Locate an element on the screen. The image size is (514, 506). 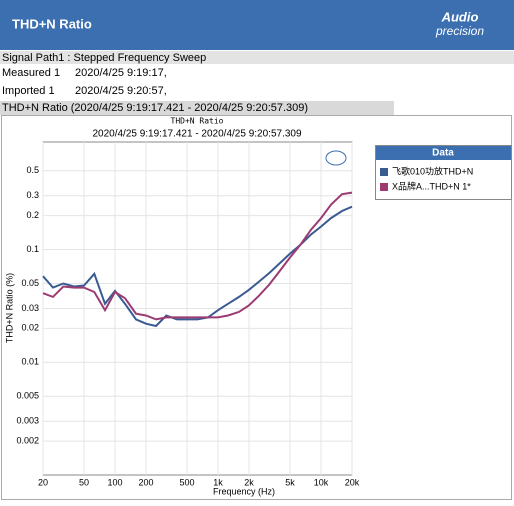
legend-label: X品牌A...THD+N 1* is located at coordinates (431, 185).